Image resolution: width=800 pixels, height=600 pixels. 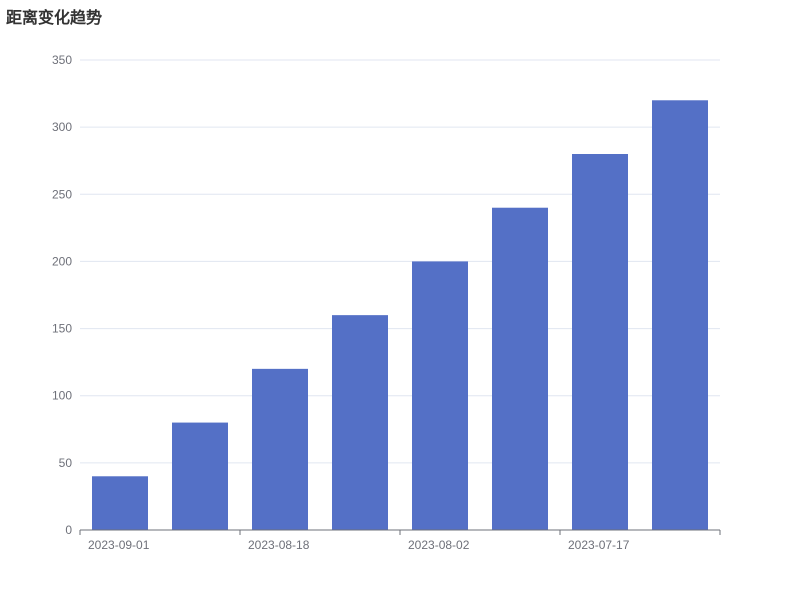 I want to click on x-tick-label: 2023-08-02, so click(x=439, y=545).